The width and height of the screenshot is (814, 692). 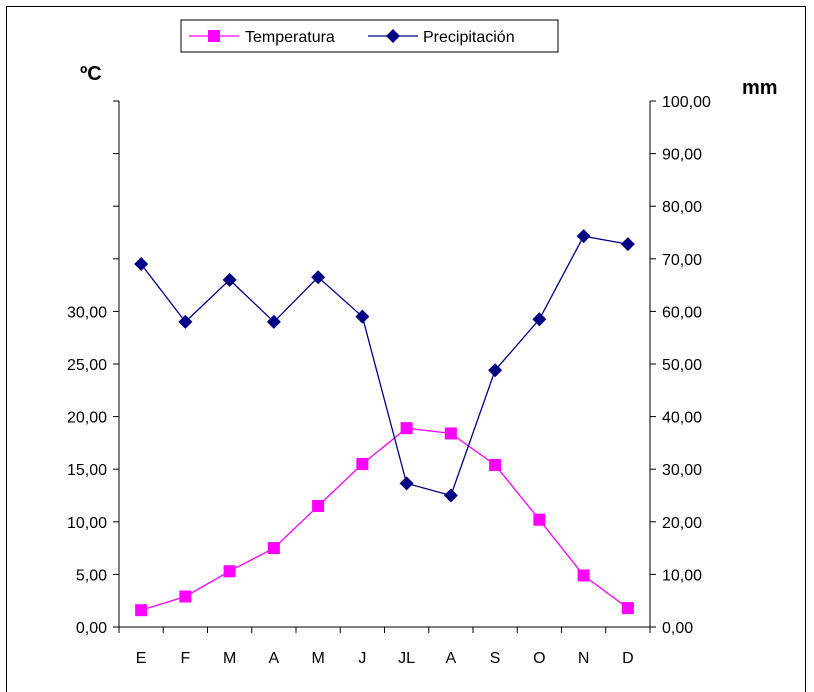 I want to click on x-axis-ticks: E F M A M J JL A S O N D, so click(x=384, y=647).